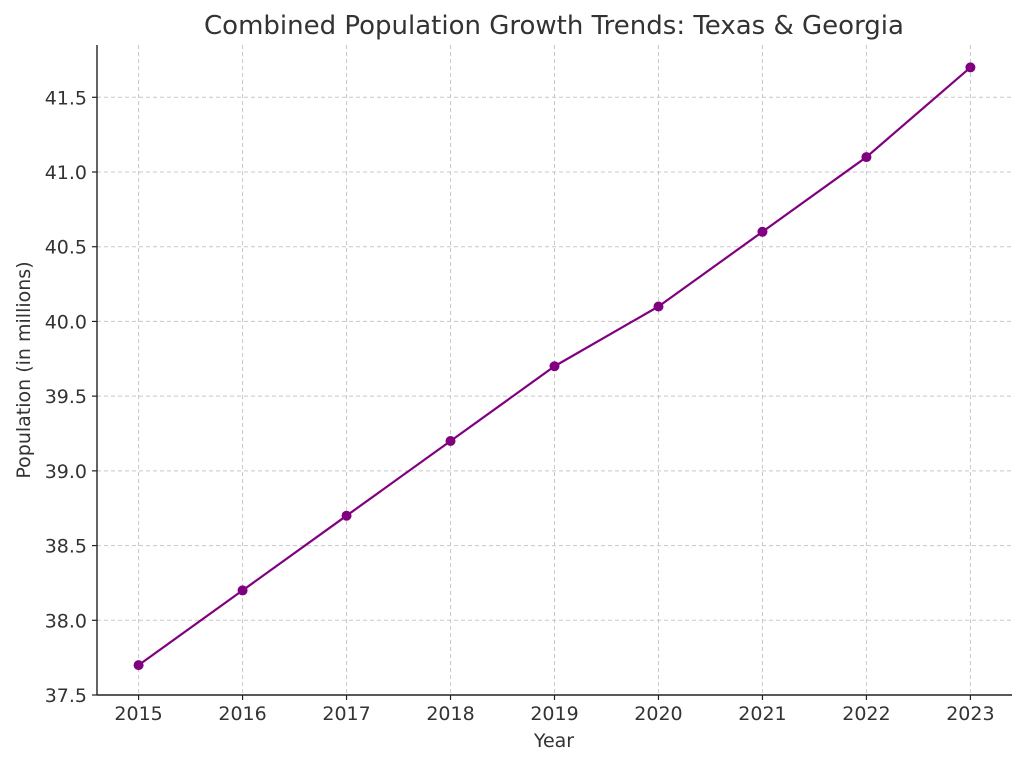 The image size is (1024, 769). Describe the element at coordinates (242, 714) in the screenshot. I see `x-tick-label-1: 2016` at that location.